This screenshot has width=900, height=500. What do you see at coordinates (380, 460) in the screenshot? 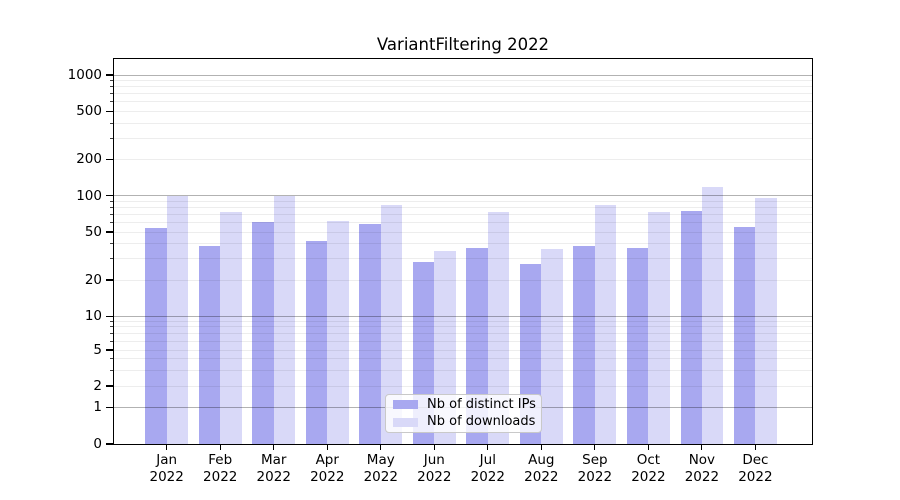
I see `x-label-month: May` at bounding box center [380, 460].